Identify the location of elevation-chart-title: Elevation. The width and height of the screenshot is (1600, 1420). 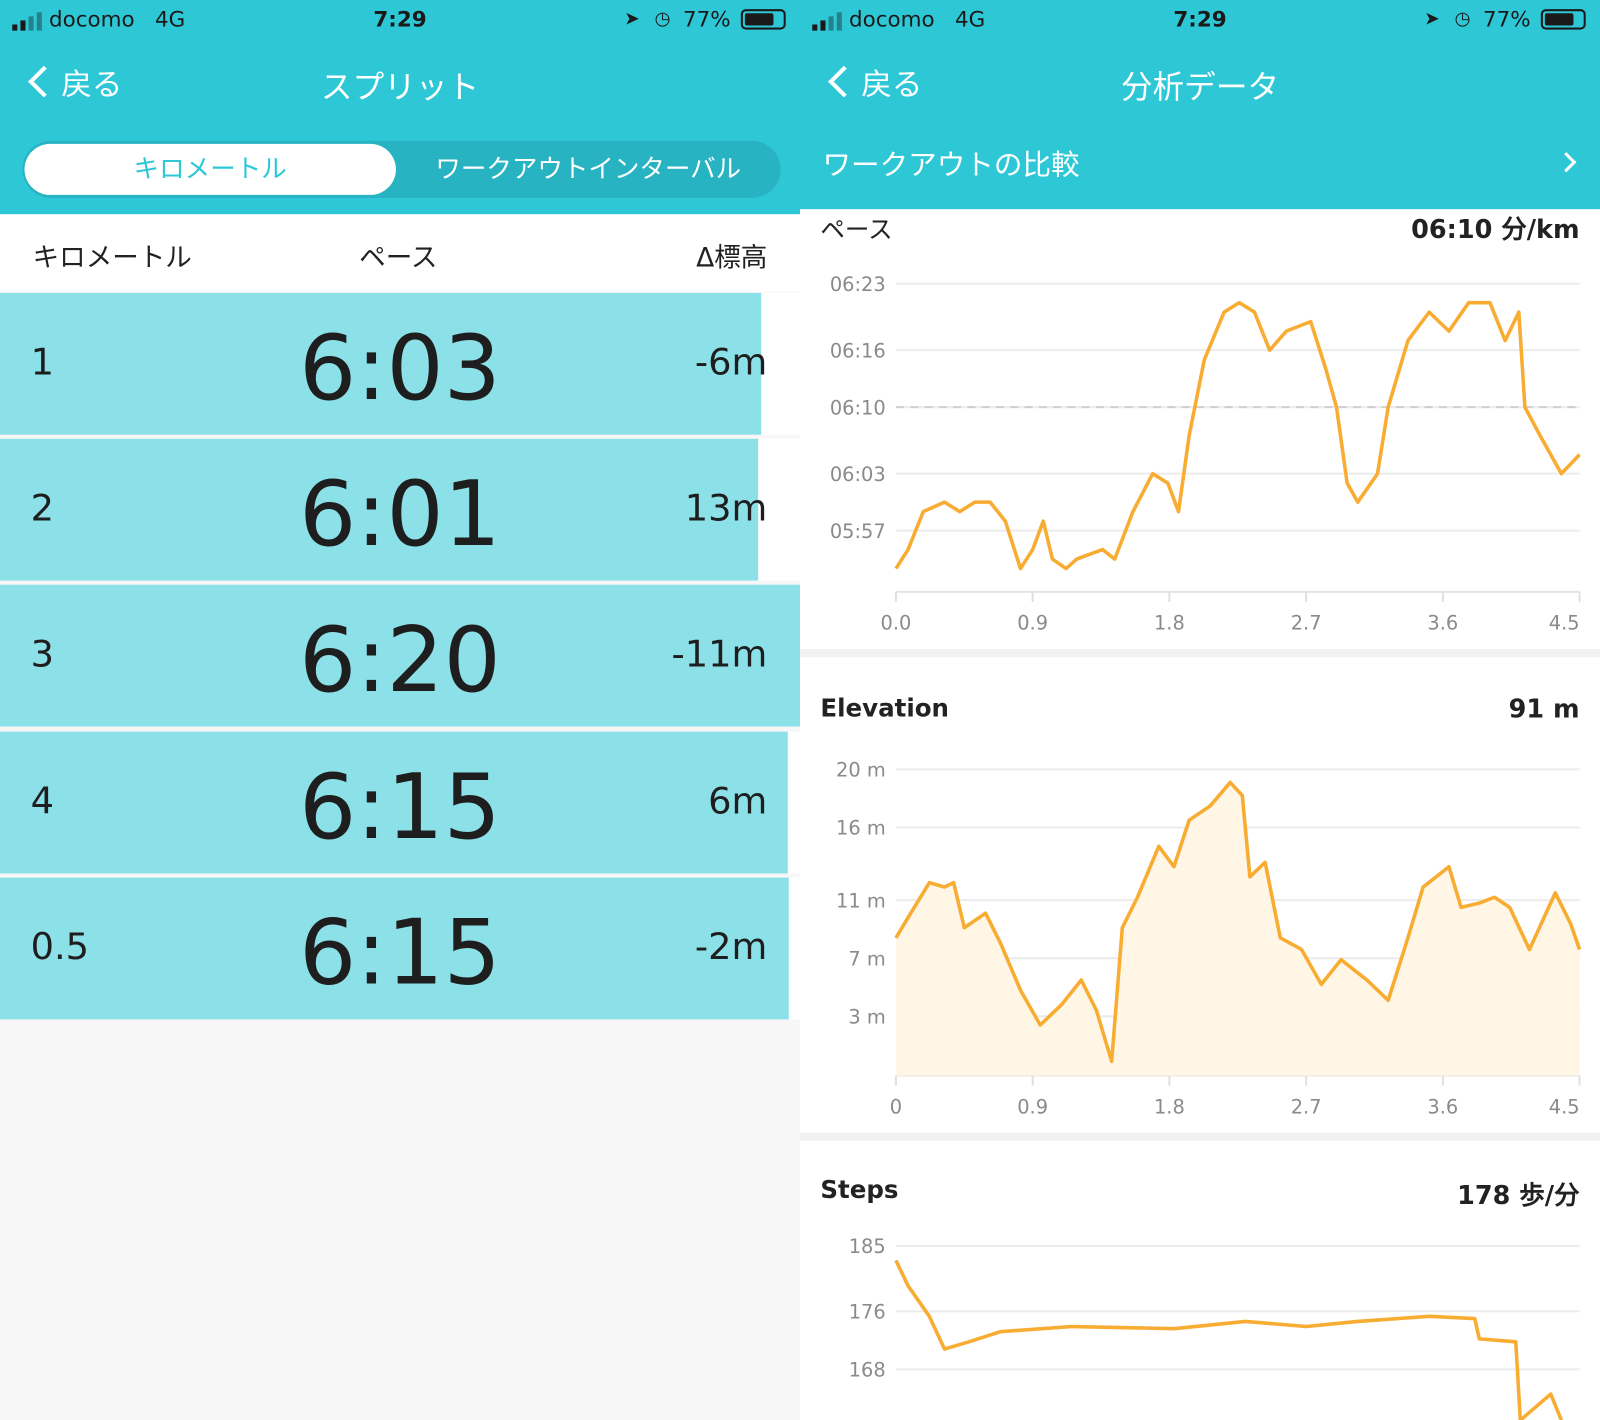
(884, 708).